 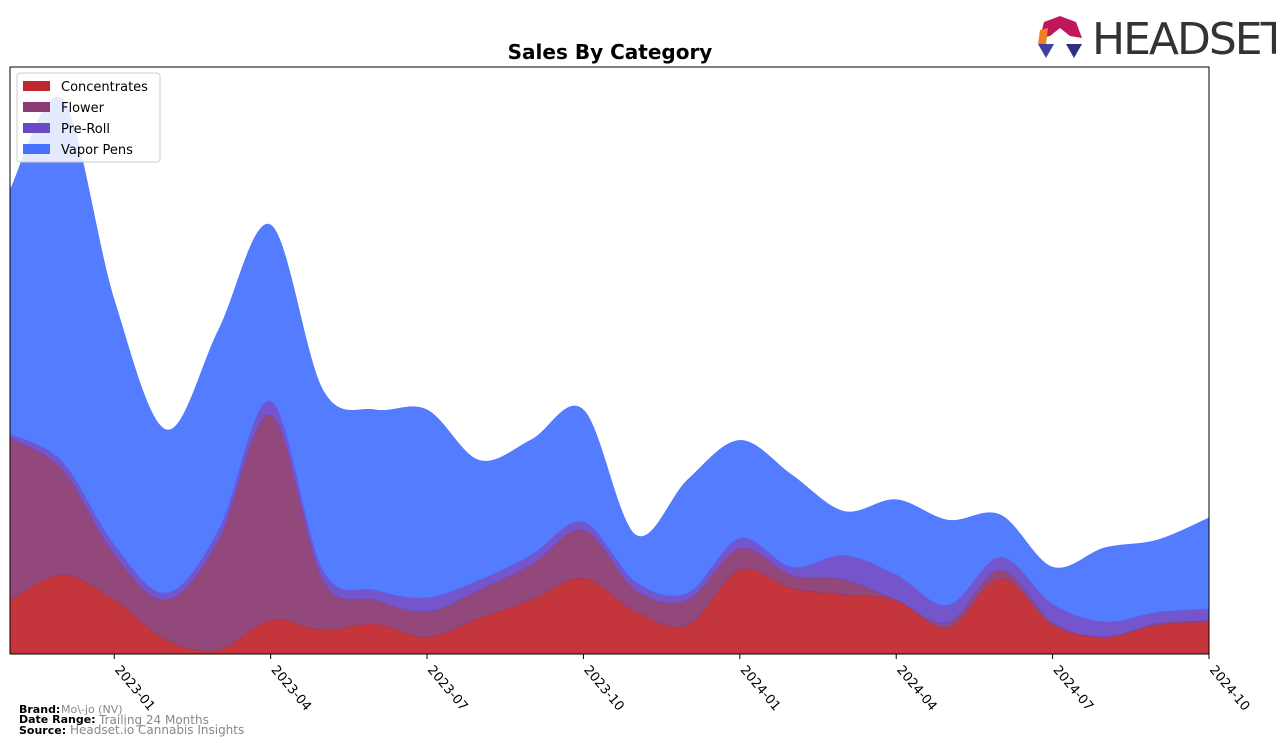 I want to click on logo: HEADSET, so click(x=1157, y=39).